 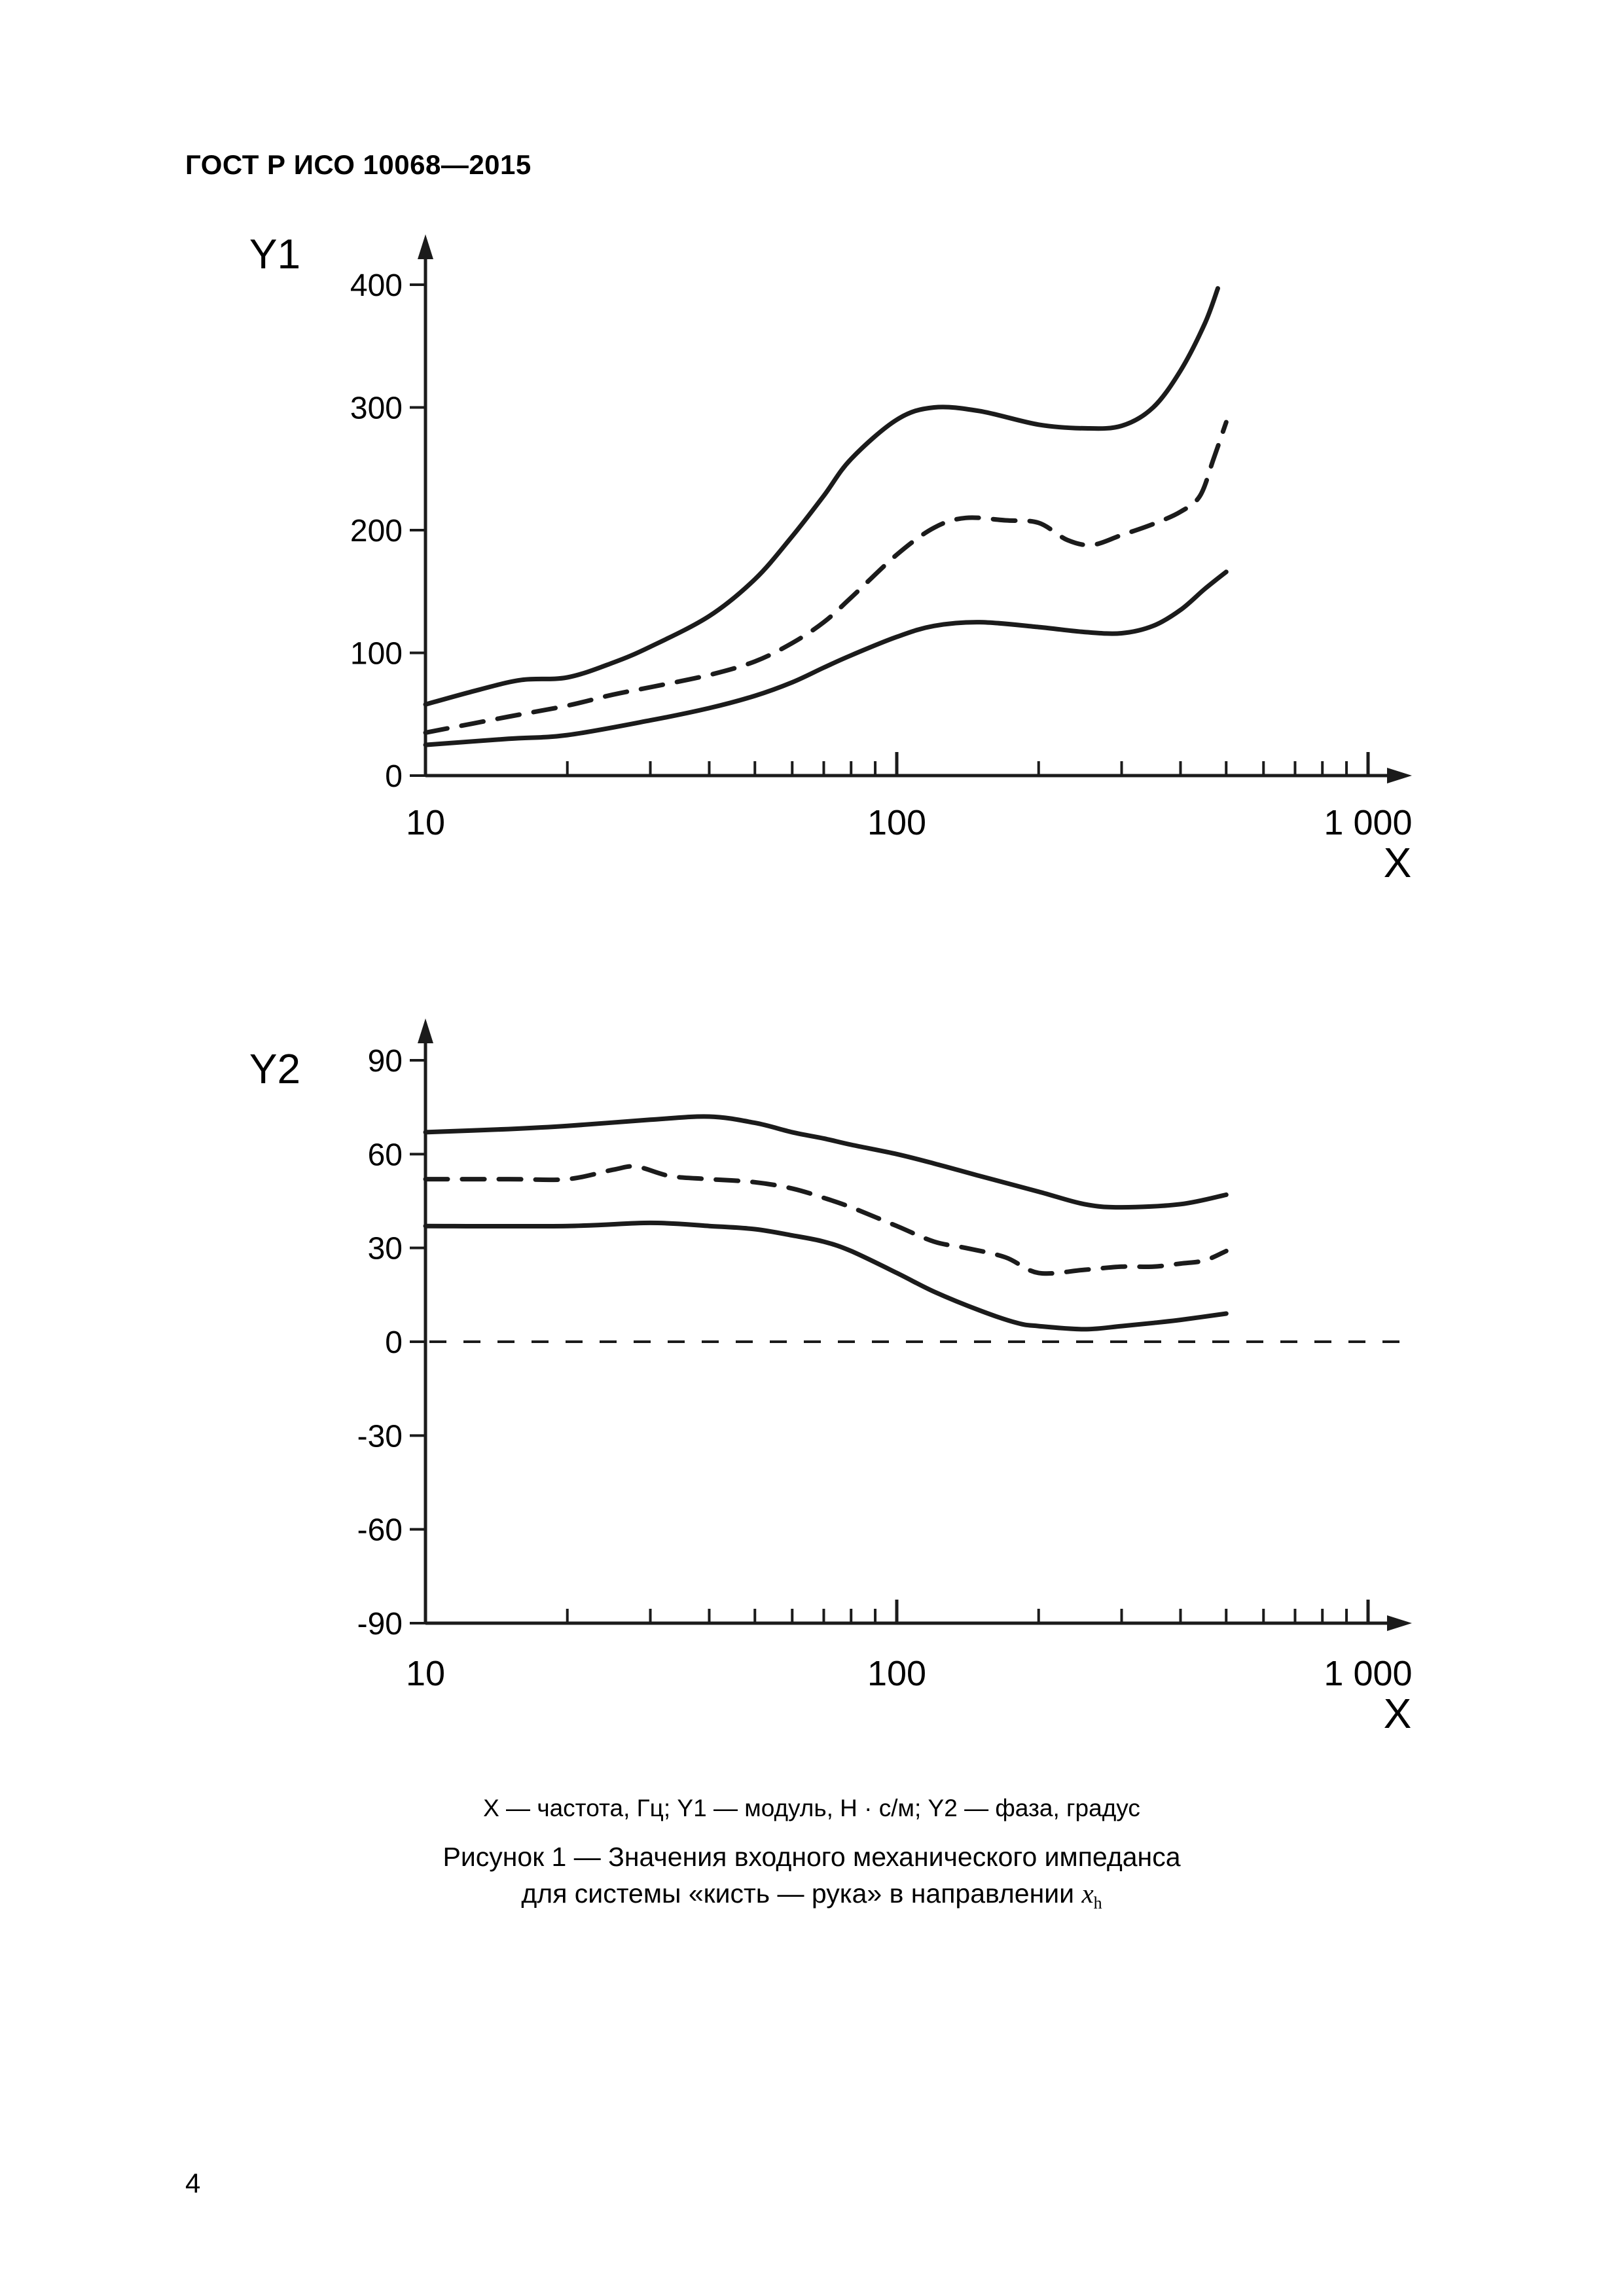 What do you see at coordinates (193, 2183) in the screenshot?
I see `page-number: 4` at bounding box center [193, 2183].